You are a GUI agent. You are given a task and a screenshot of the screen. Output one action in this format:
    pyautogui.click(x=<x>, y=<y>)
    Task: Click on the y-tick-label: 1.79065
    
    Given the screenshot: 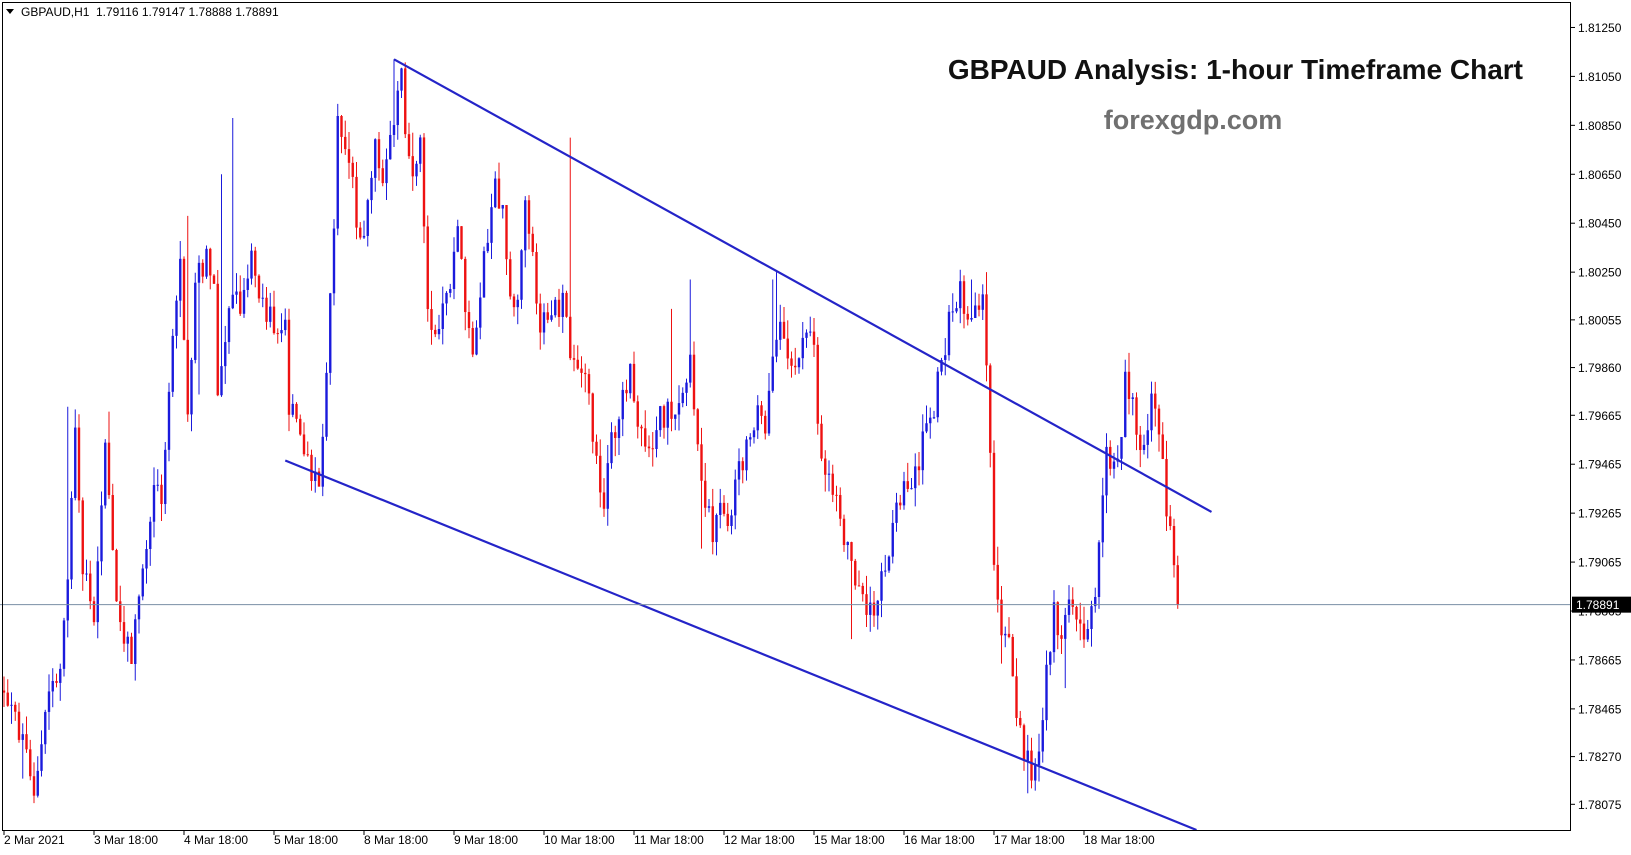 What is the action you would take?
    pyautogui.click(x=1600, y=563)
    